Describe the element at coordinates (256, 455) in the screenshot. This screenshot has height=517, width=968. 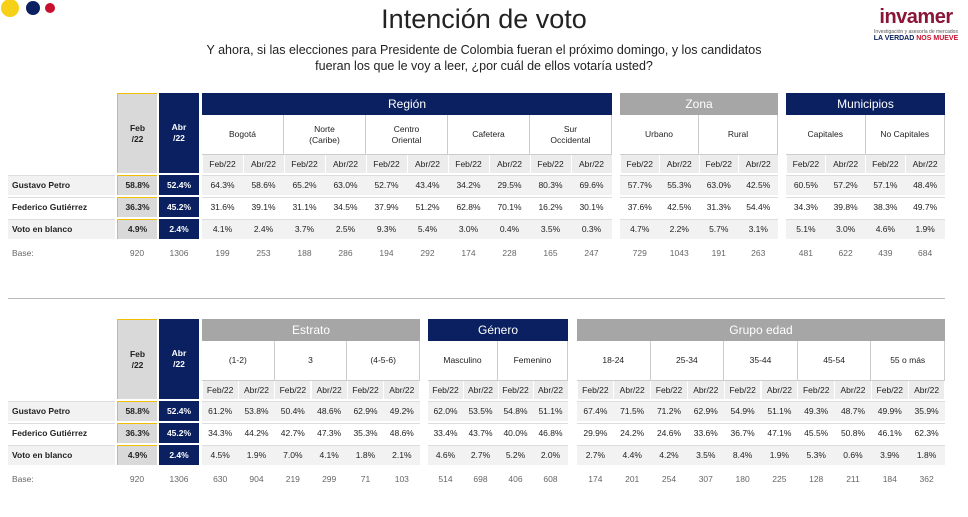
I see `value-cell: 1.9%` at that location.